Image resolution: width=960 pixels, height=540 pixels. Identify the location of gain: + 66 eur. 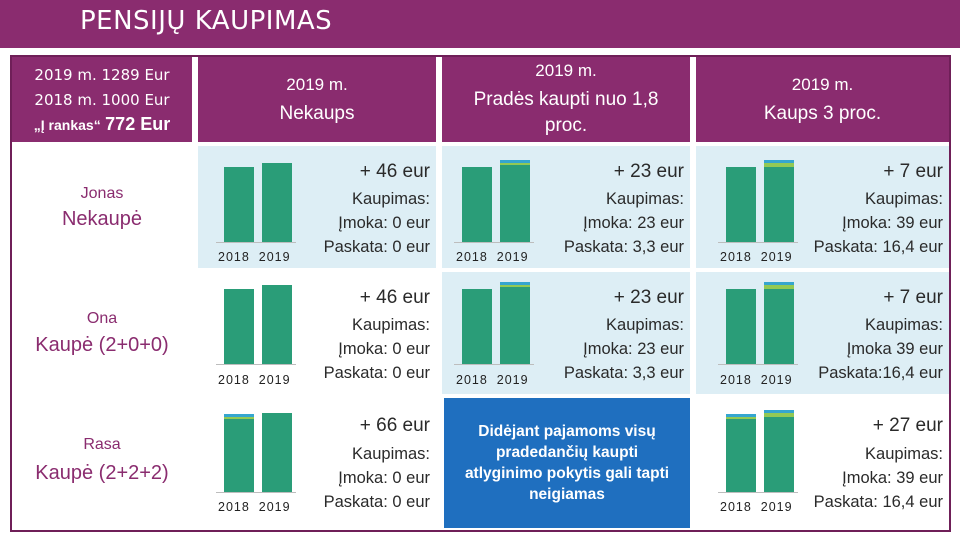
(394, 425).